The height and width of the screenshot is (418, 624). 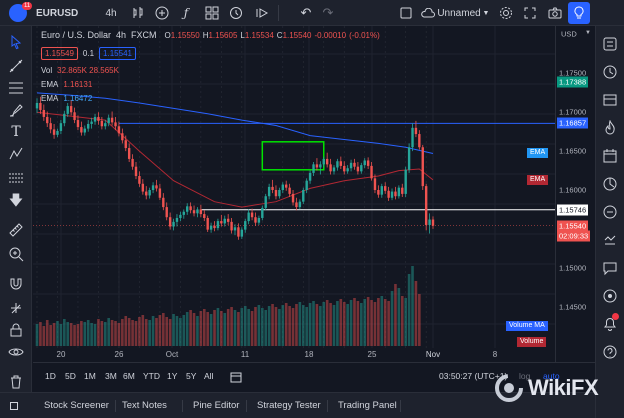 I want to click on cursor-icon, so click(x=16, y=42).